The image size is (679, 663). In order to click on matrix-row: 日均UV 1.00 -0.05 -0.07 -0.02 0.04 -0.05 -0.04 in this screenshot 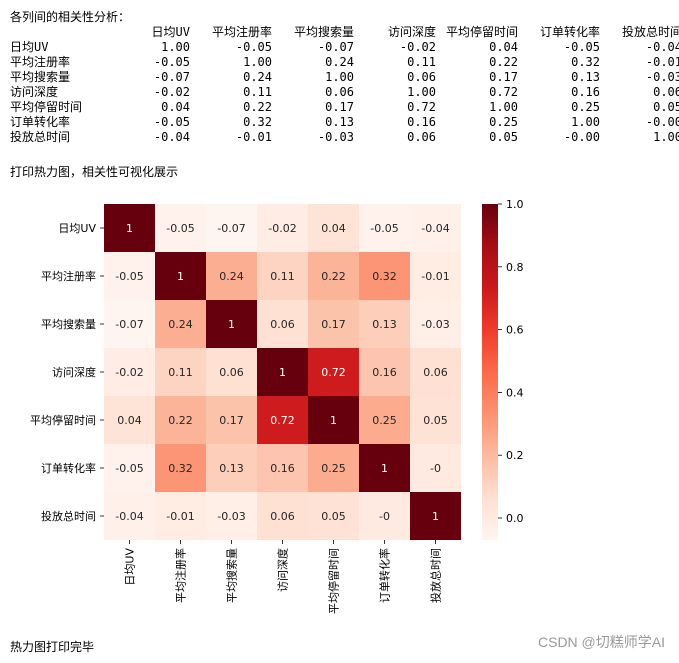, I will do `click(344, 47)`.